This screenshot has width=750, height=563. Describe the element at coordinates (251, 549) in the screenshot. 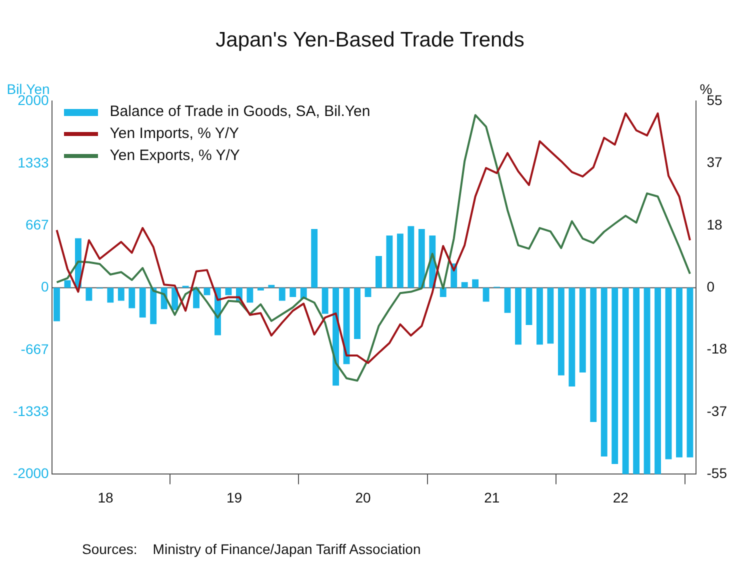

I see `source-note: Sources: Ministry of Finance/Japan Tariff Association` at that location.